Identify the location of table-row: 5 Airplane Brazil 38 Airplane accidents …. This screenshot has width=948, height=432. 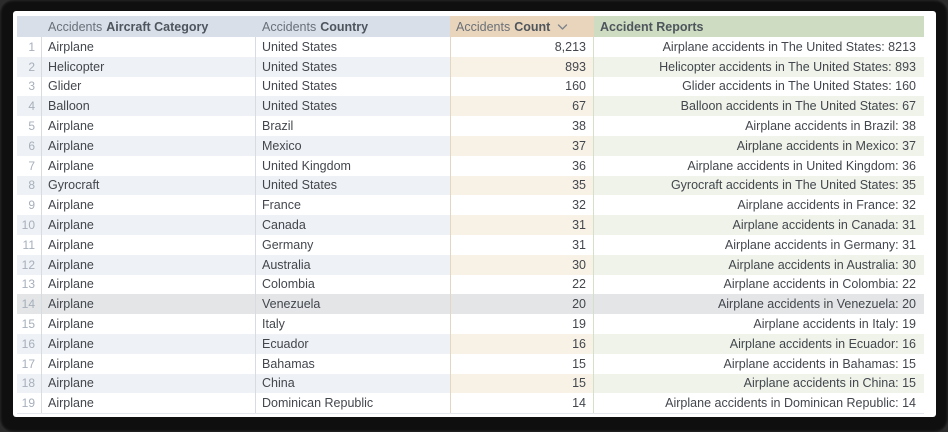
(470, 126).